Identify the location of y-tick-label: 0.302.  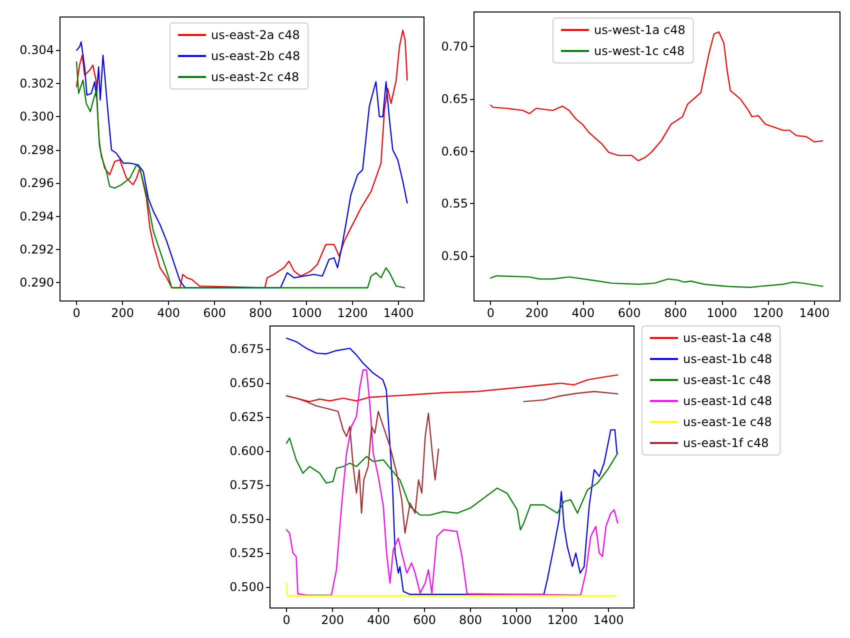
(37, 83).